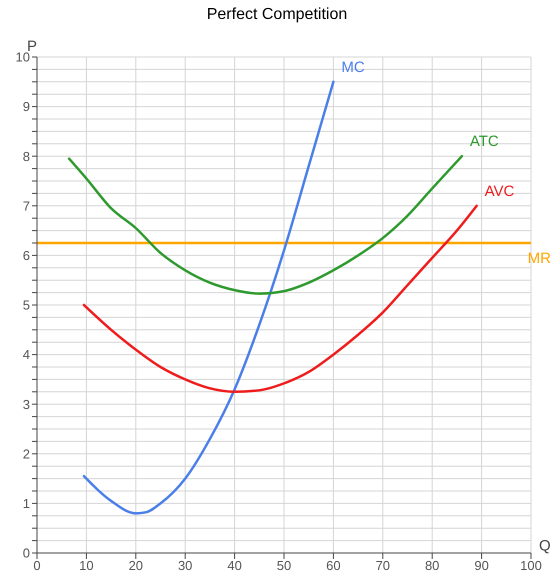 This screenshot has width=554, height=578. Describe the element at coordinates (277, 15) in the screenshot. I see `chart-title: Perfect Competition` at that location.